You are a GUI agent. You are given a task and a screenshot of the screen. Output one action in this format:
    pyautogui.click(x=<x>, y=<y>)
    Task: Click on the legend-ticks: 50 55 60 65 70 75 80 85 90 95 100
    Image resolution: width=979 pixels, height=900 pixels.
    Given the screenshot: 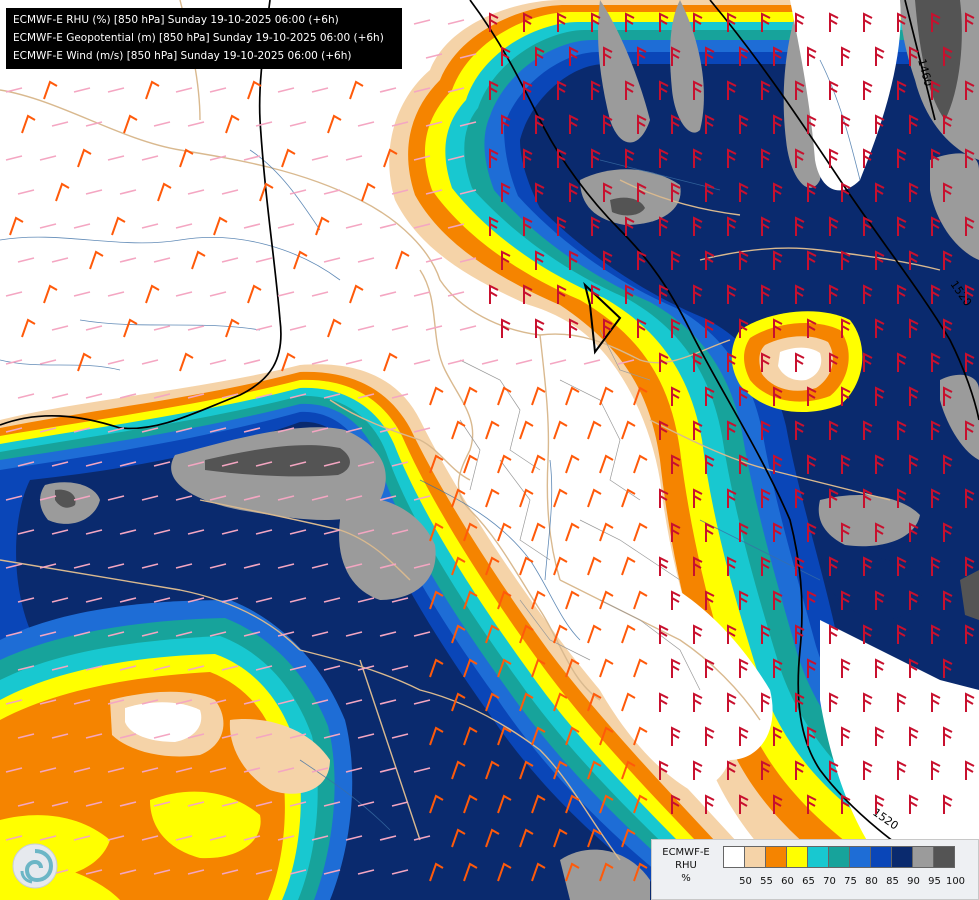 What is the action you would take?
    pyautogui.click(x=850, y=883)
    